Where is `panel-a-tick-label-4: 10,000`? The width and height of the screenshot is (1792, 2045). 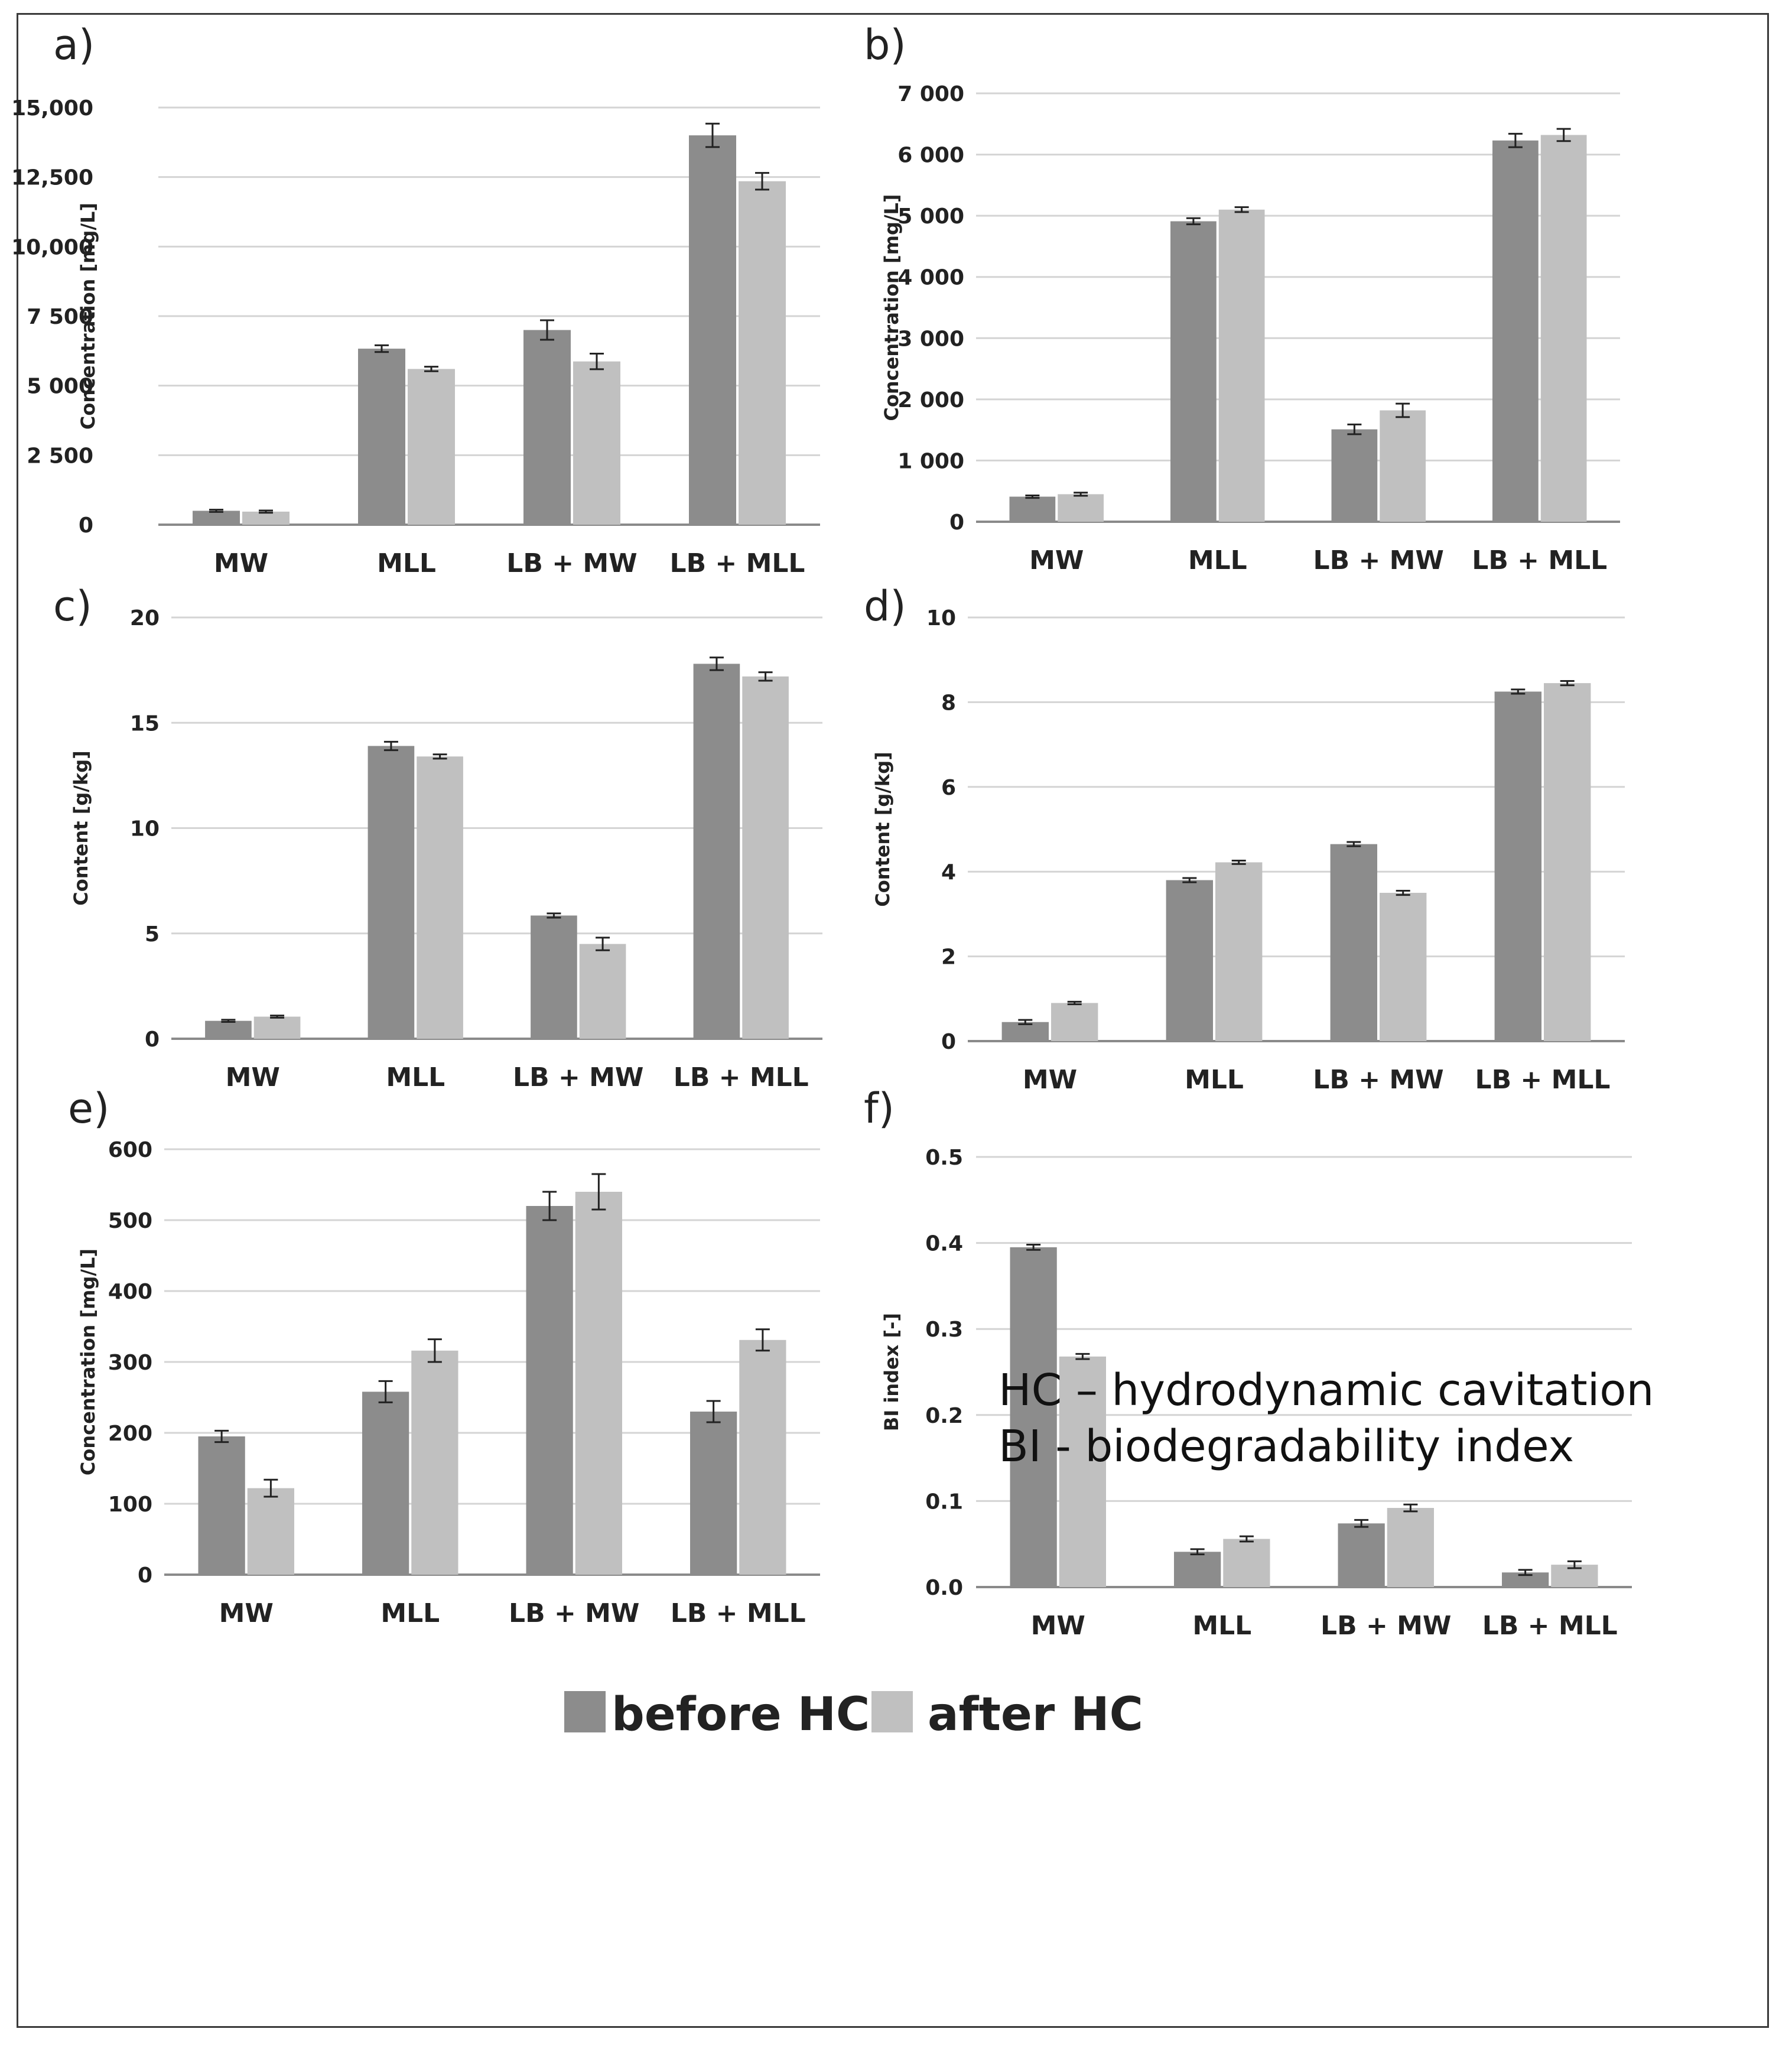
panel-a-tick-label-4: 10,000 is located at coordinates (52, 247).